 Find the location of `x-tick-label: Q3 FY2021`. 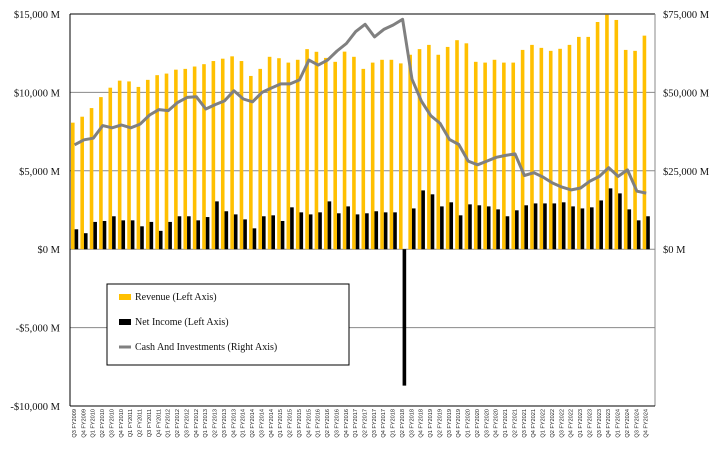

x-tick-label: Q3 FY2021 is located at coordinates (525, 423).